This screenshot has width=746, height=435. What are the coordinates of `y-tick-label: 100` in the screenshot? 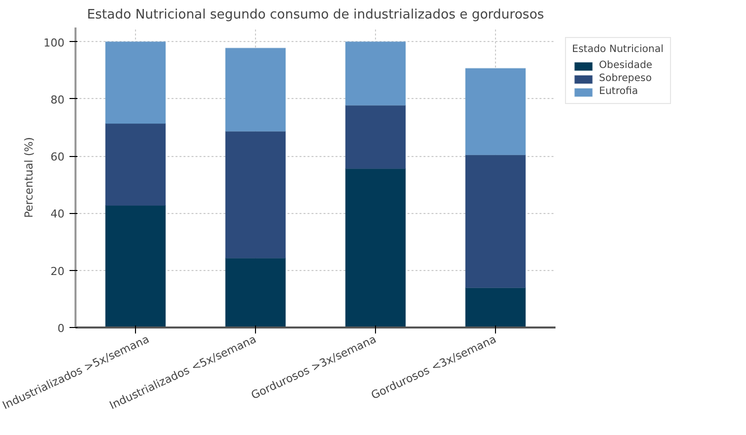 It's located at (54, 43).